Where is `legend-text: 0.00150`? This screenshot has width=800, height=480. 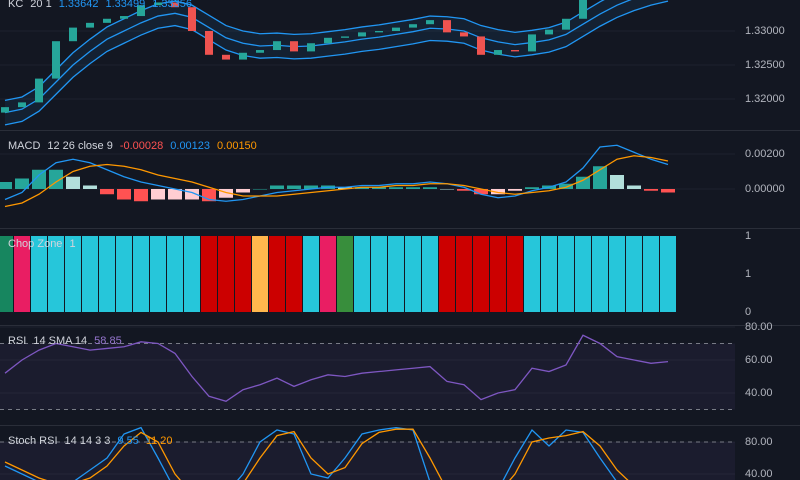
legend-text: 0.00150 is located at coordinates (237, 146).